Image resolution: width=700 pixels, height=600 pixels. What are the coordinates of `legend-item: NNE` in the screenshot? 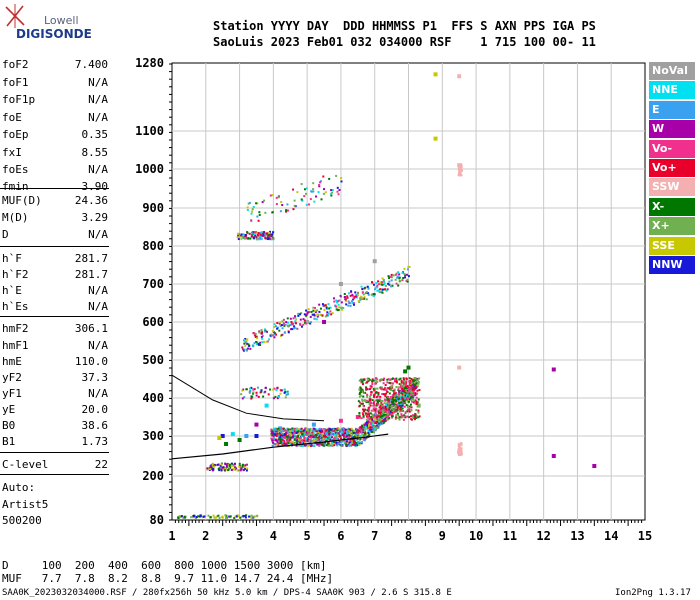 It's located at (672, 90).